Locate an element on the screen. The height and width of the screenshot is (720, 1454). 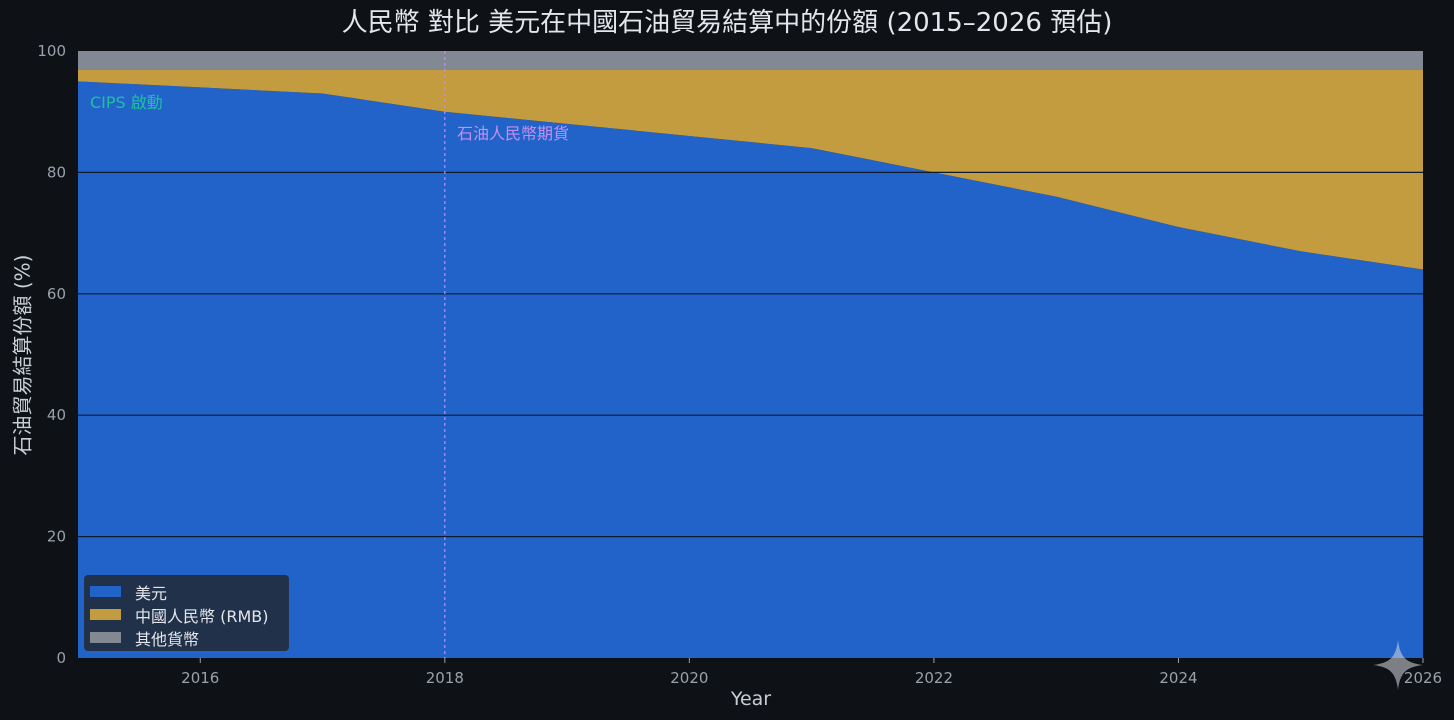
x-tick-label-2020: 2020 is located at coordinates (689, 678).